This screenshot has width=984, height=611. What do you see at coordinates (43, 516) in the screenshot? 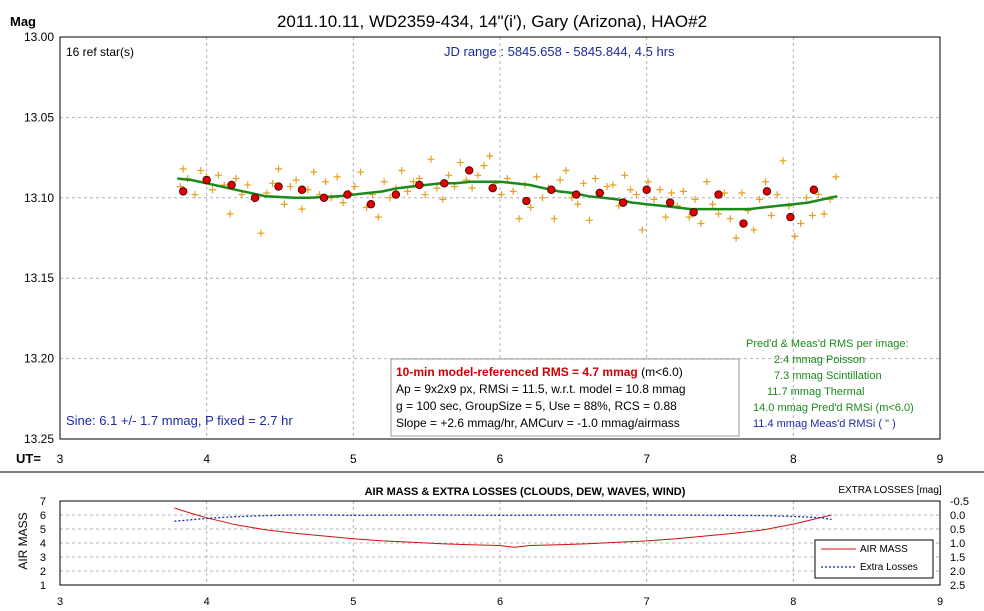
I see `airmass-y-tick-label: 6` at bounding box center [43, 516].